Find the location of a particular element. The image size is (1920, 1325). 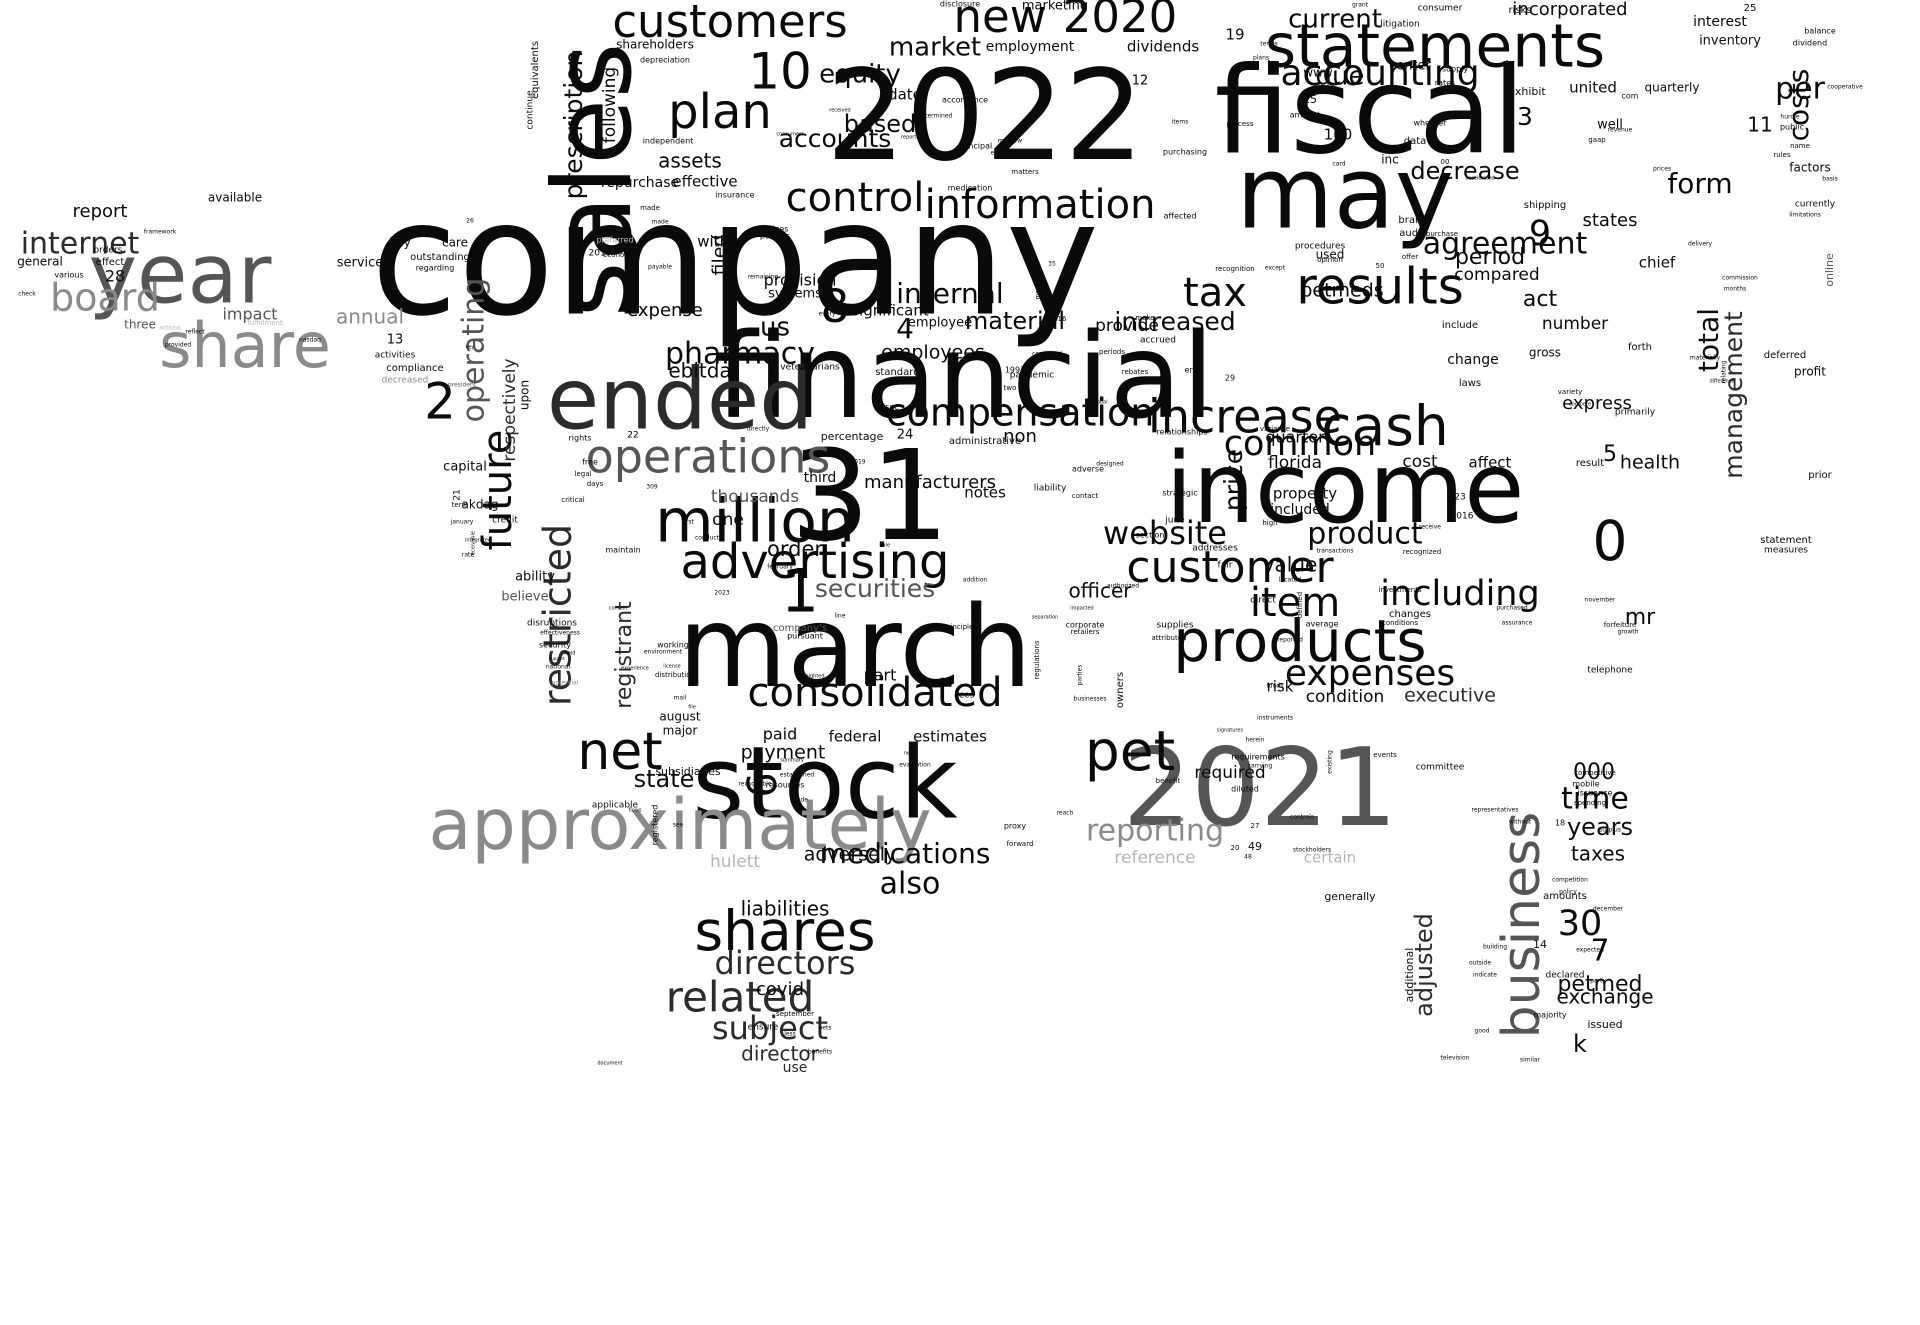

cloud-word: fair is located at coordinates (1225, 566).